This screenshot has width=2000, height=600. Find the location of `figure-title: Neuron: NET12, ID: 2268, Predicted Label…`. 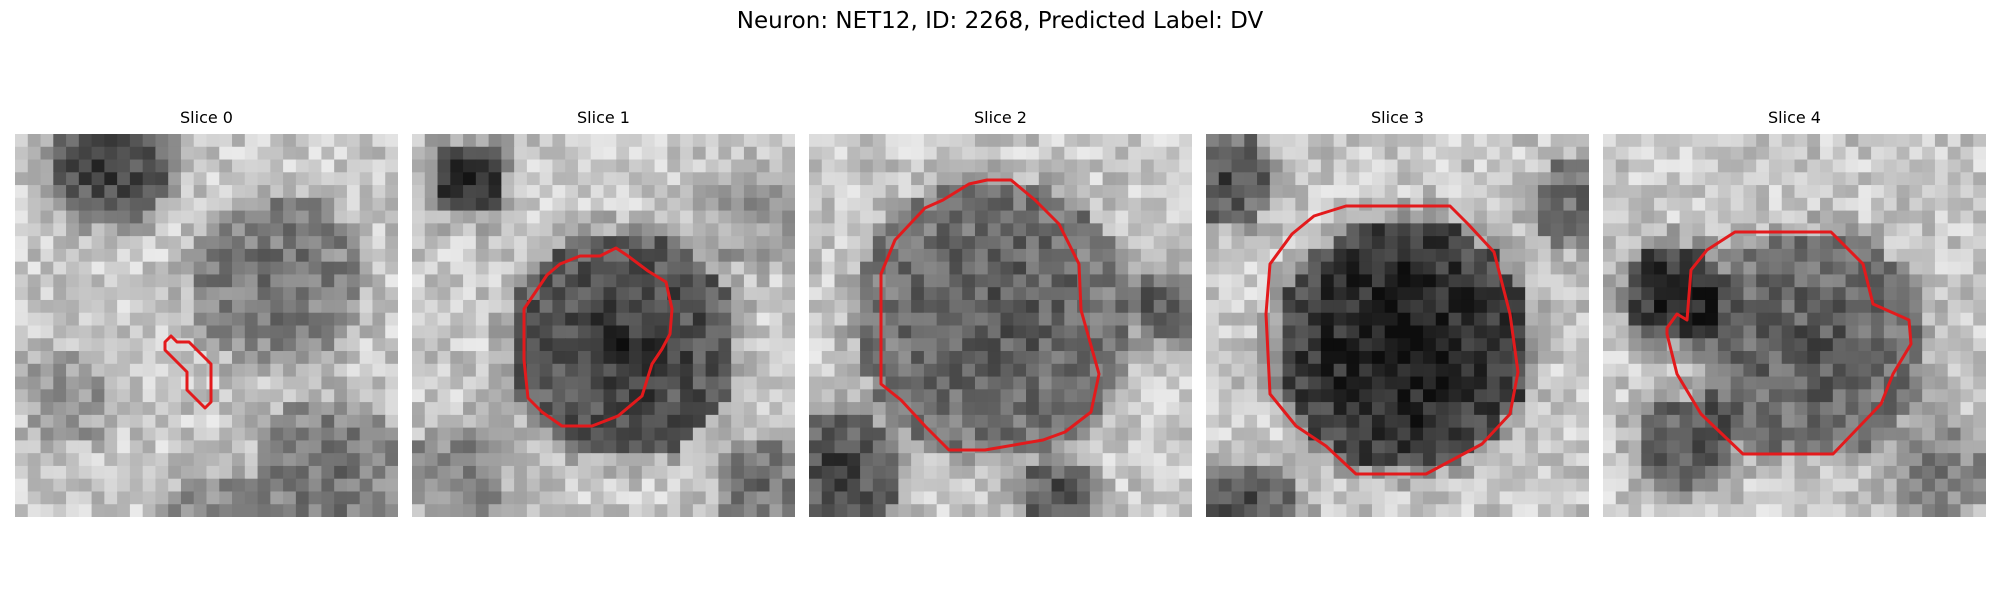

figure-title: Neuron: NET12, ID: 2268, Predicted Label… is located at coordinates (1000, 21).